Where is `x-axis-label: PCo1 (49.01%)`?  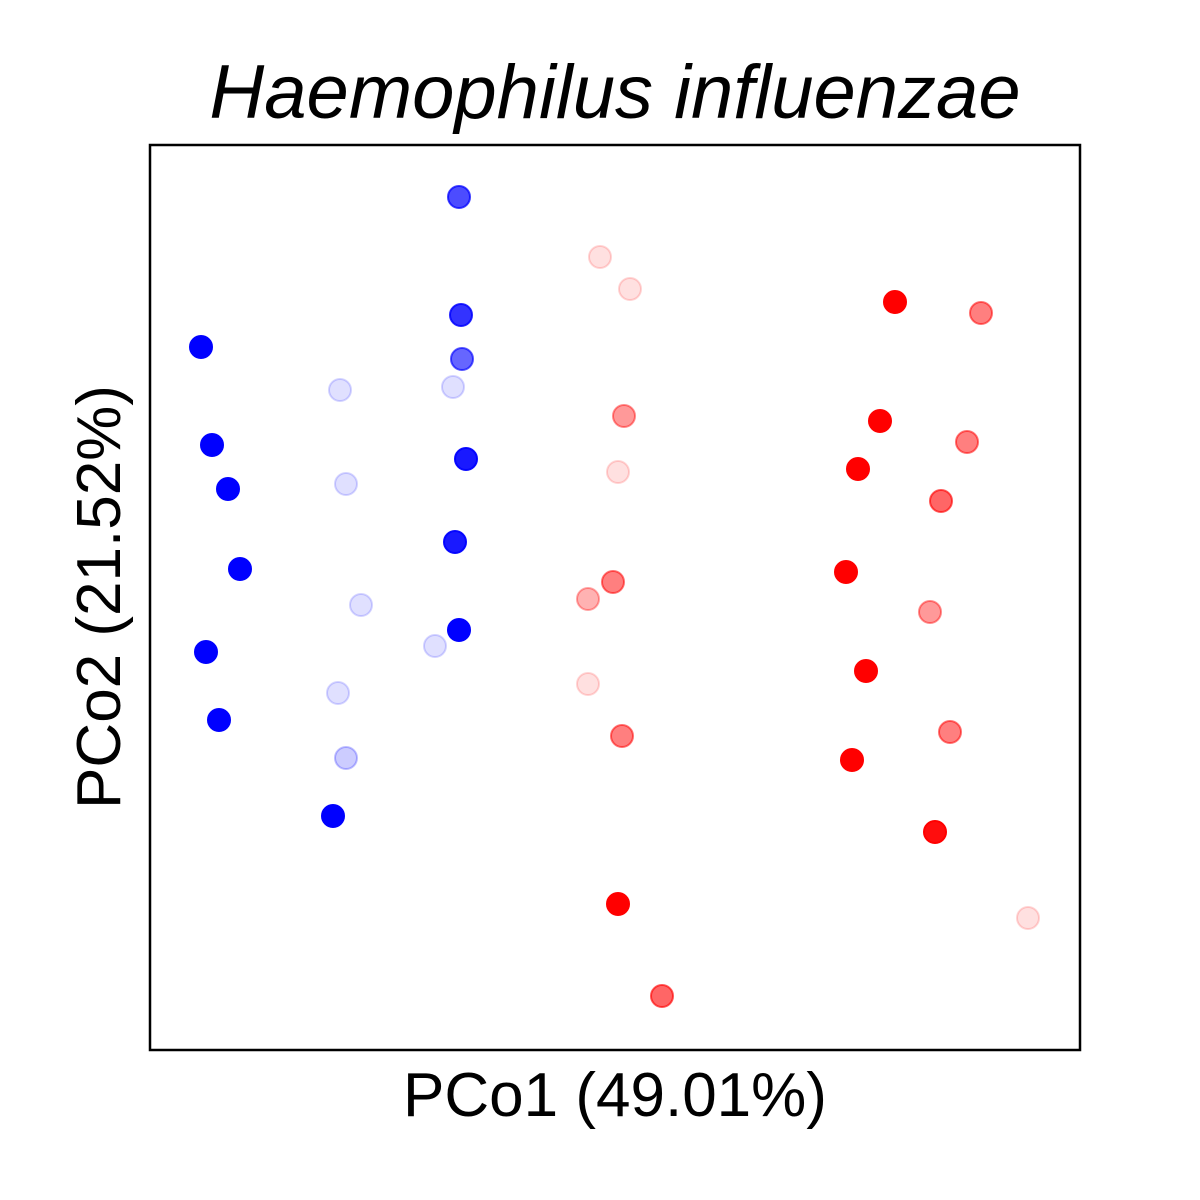 x-axis-label: PCo1 (49.01%) is located at coordinates (615, 1095).